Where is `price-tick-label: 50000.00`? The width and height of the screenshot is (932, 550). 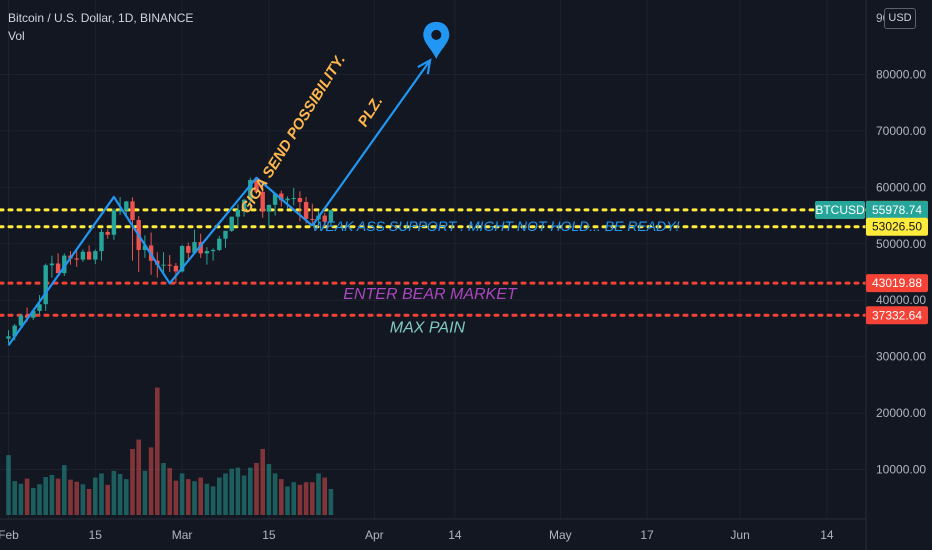
price-tick-label: 50000.00 is located at coordinates (901, 244).